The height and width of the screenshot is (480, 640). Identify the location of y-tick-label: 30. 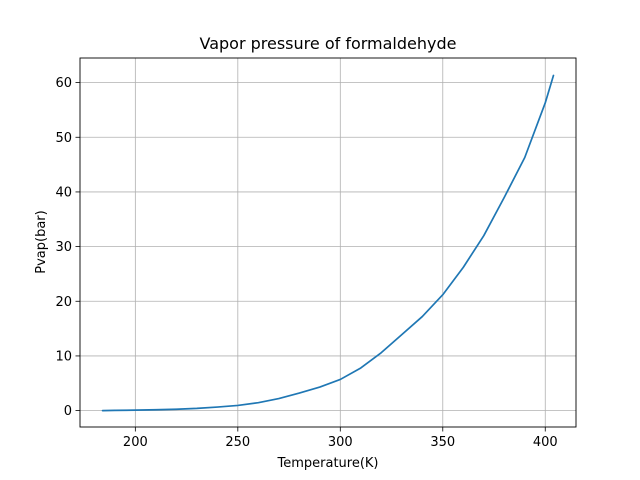
(63, 247).